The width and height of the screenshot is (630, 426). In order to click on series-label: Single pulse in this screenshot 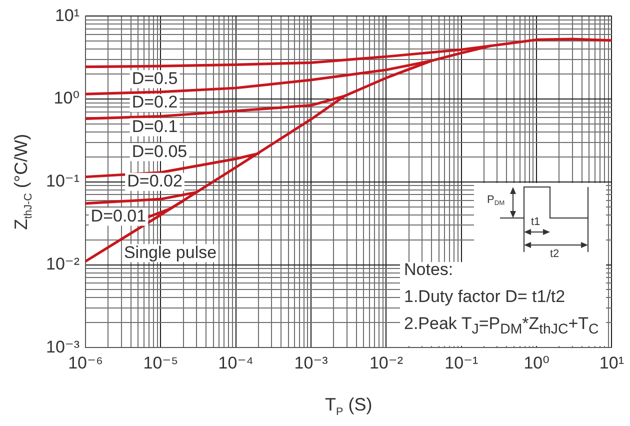, I will do `click(170, 252)`.